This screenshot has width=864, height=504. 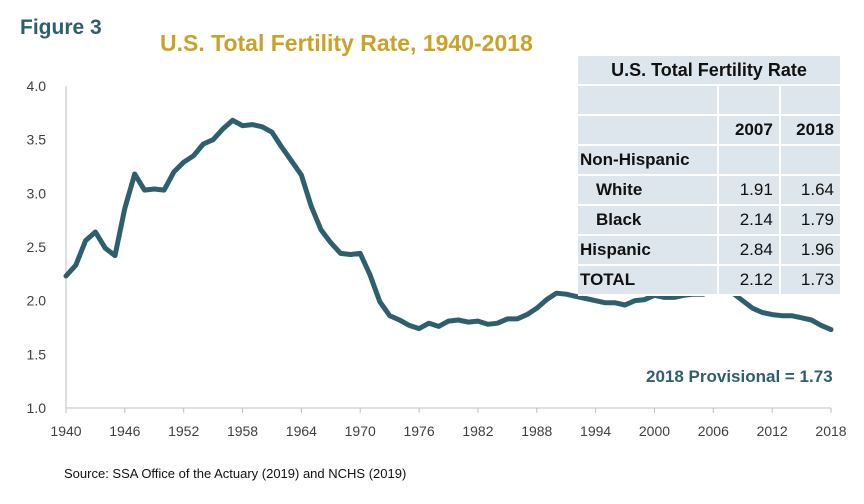 What do you see at coordinates (536, 431) in the screenshot?
I see `x-tick-label: 1988` at bounding box center [536, 431].